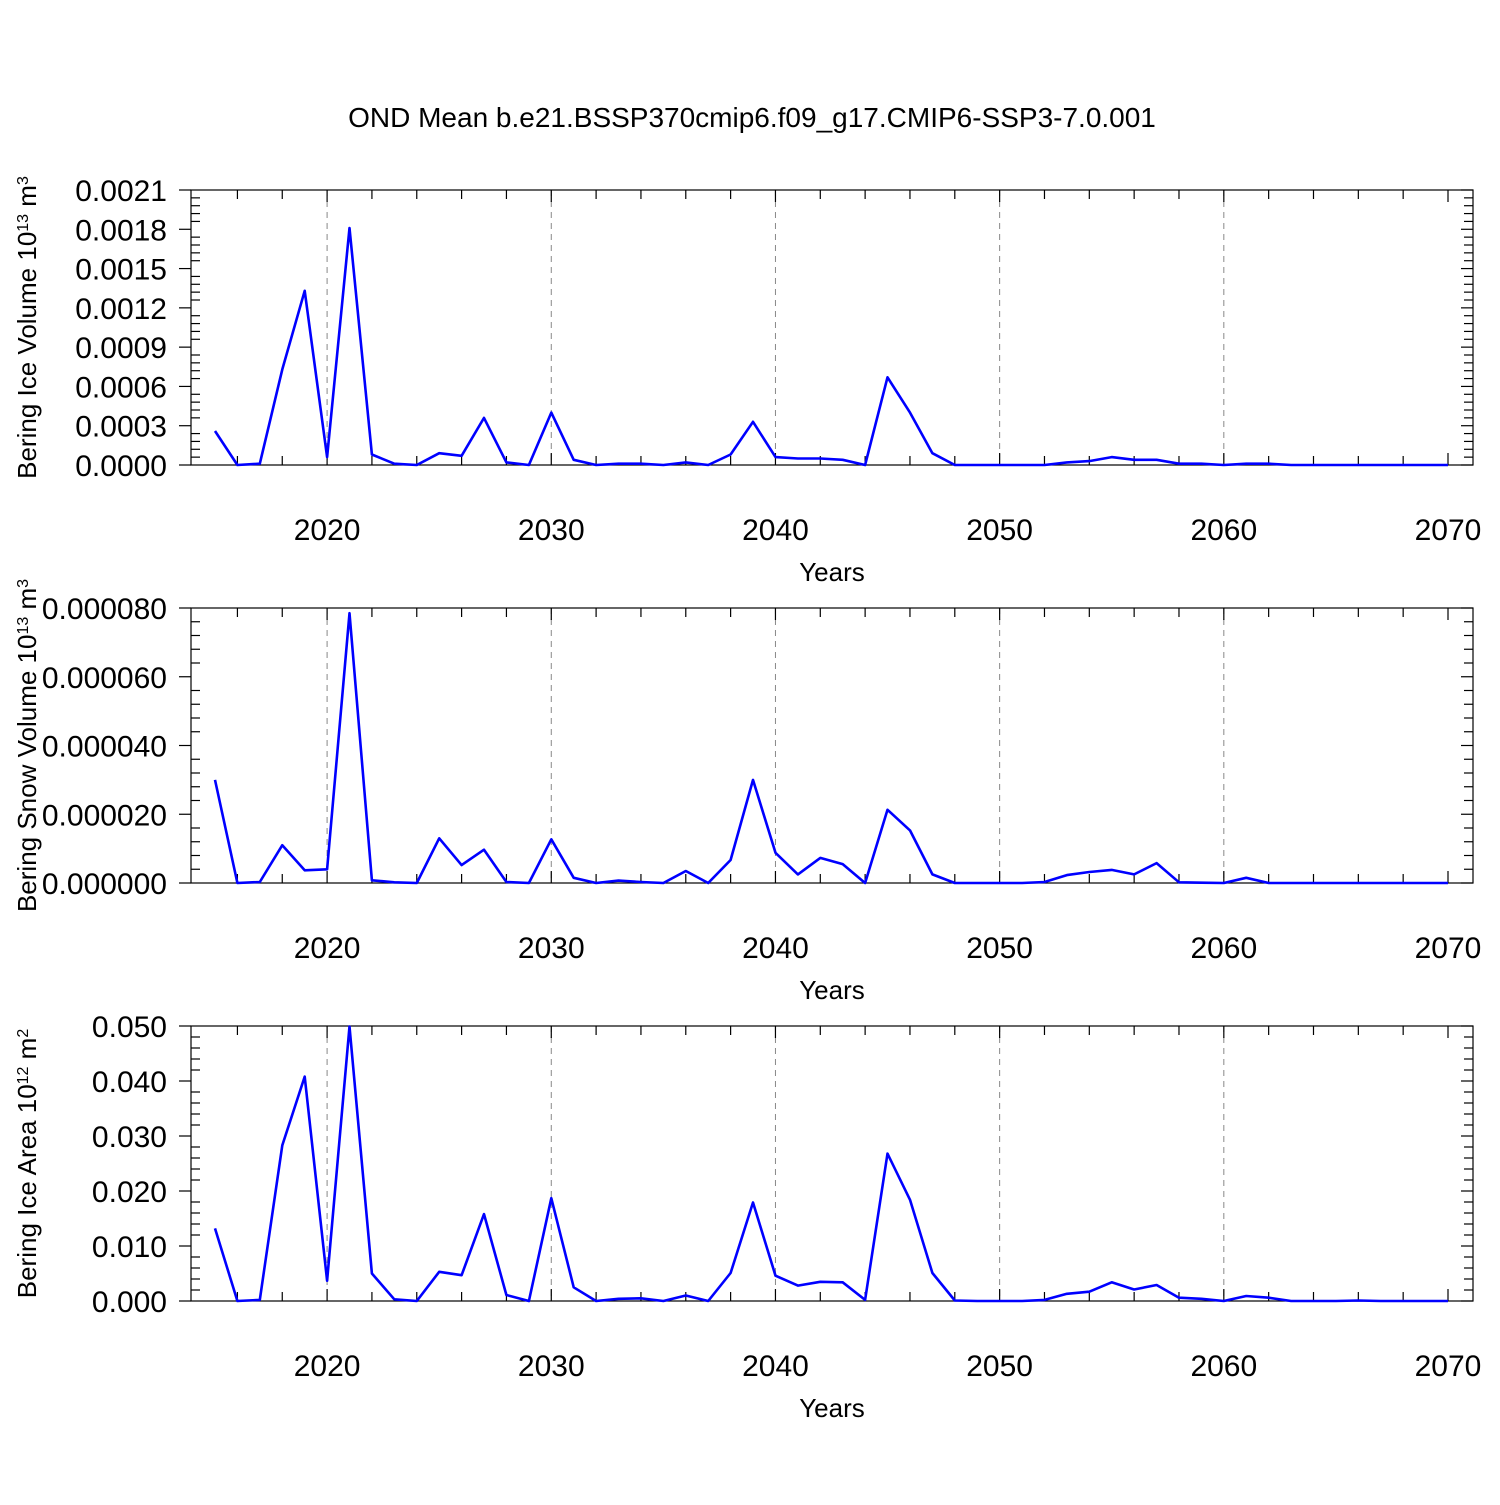  What do you see at coordinates (129, 1082) in the screenshot?
I see `y-tick-label: 0.040` at bounding box center [129, 1082].